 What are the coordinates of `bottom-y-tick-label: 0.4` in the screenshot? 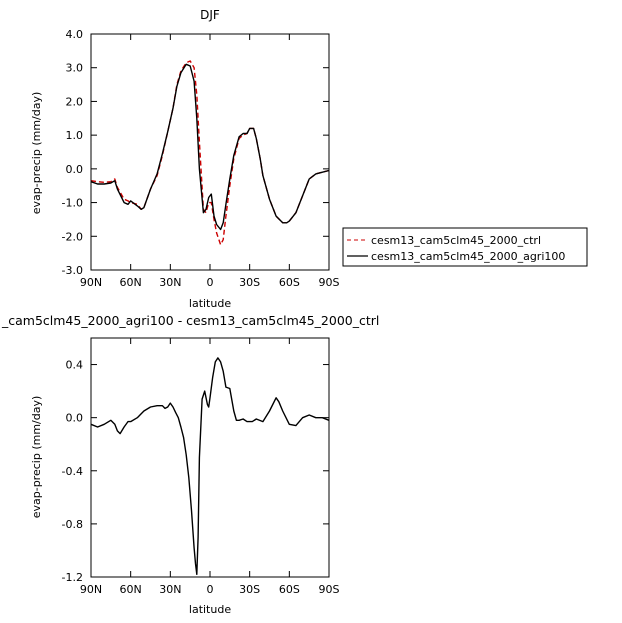 It's located at (75, 365).